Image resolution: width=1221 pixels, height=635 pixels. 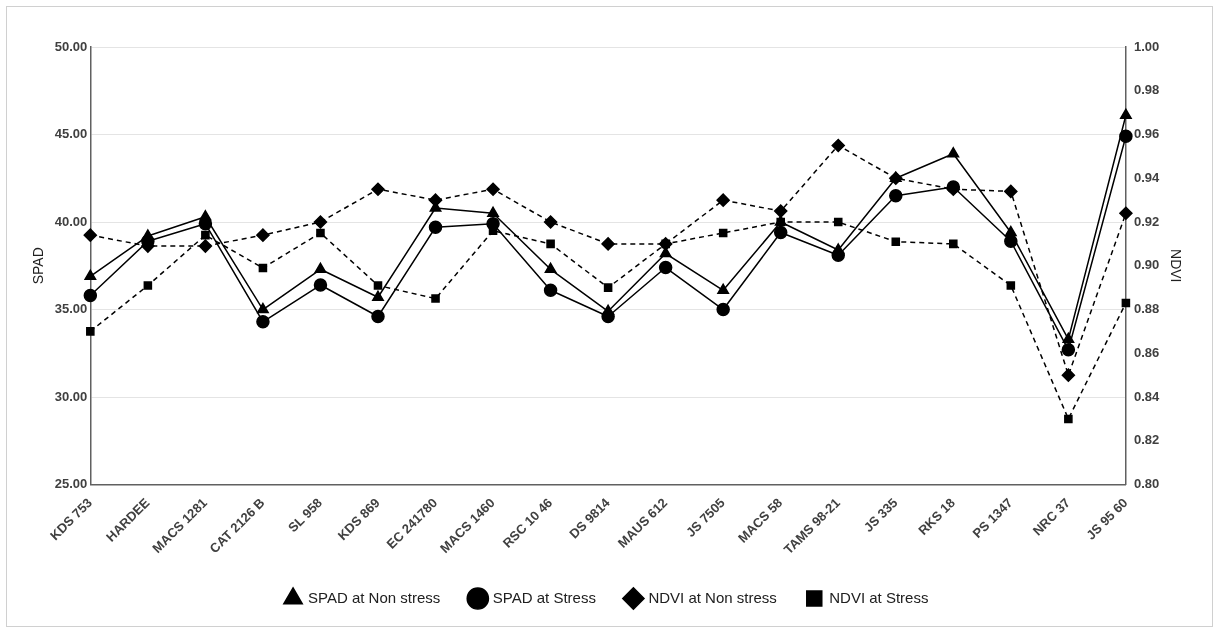 I want to click on y2-tick-label: 0.98, so click(x=1146, y=90).